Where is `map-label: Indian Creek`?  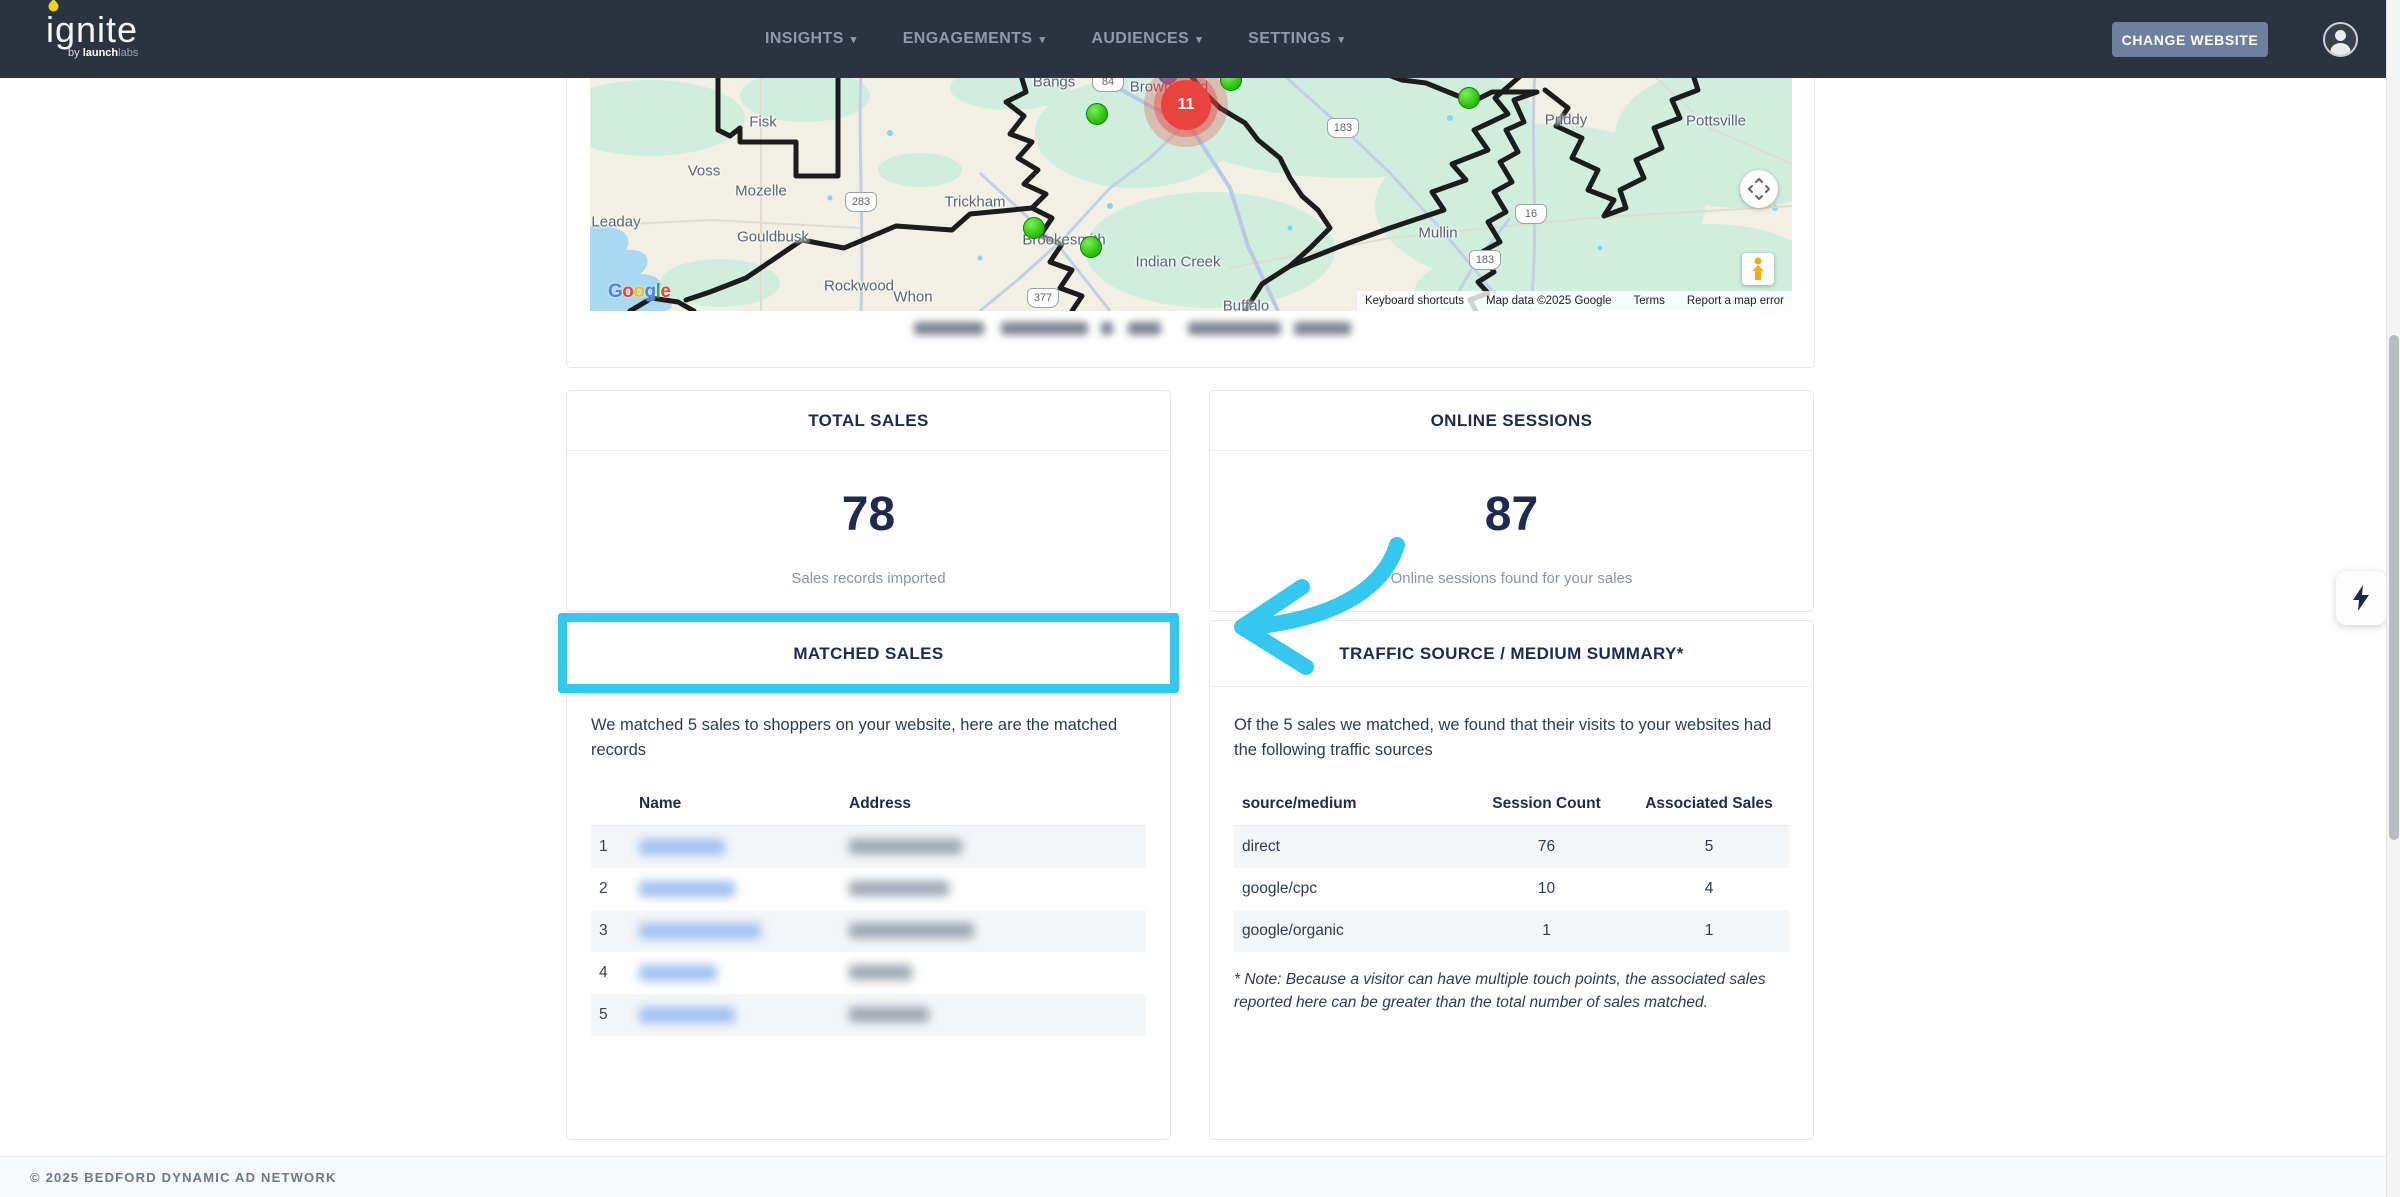
map-label: Indian Creek is located at coordinates (1178, 262).